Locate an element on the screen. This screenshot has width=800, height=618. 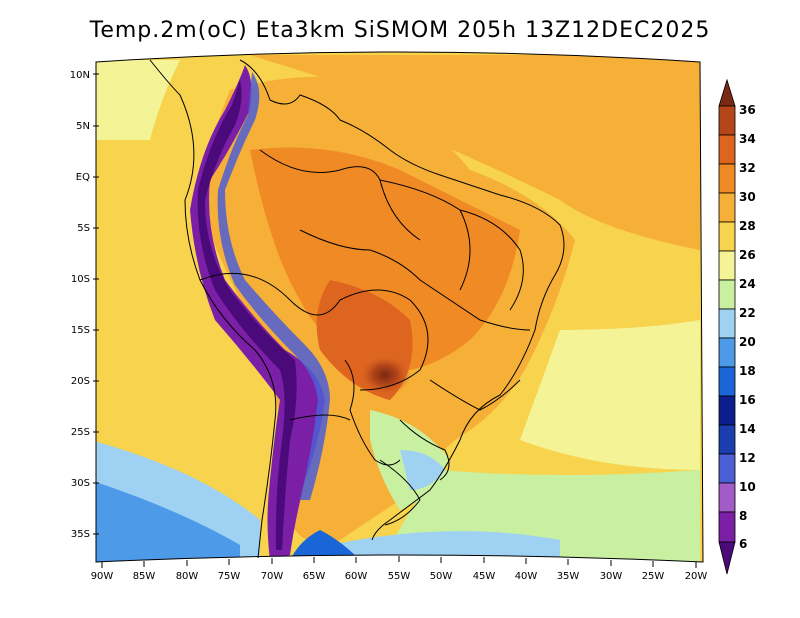
lon-label-90w: 90W is located at coordinates (102, 576).